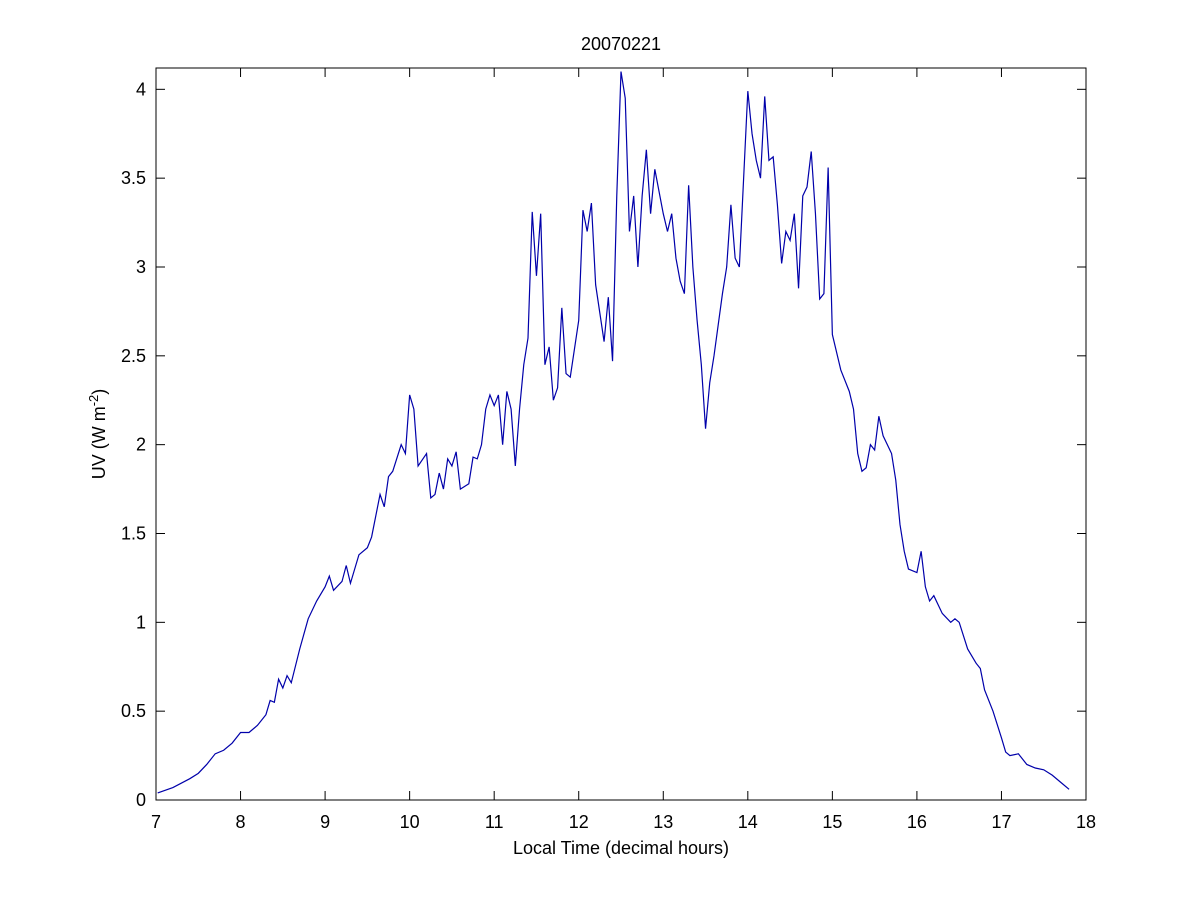 This screenshot has width=1200, height=900. What do you see at coordinates (748, 822) in the screenshot?
I see `x-tick-label: 14` at bounding box center [748, 822].